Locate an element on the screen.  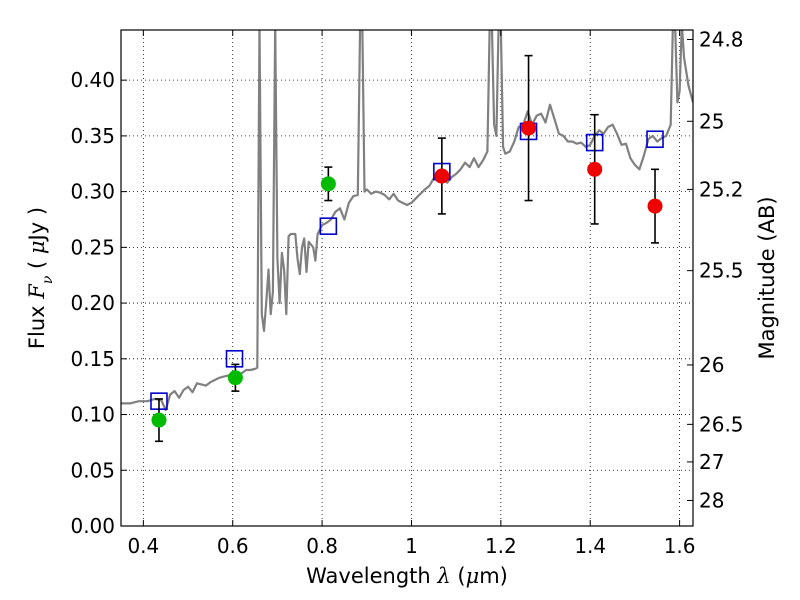
x-tick-label: 1.2 is located at coordinates (501, 546).